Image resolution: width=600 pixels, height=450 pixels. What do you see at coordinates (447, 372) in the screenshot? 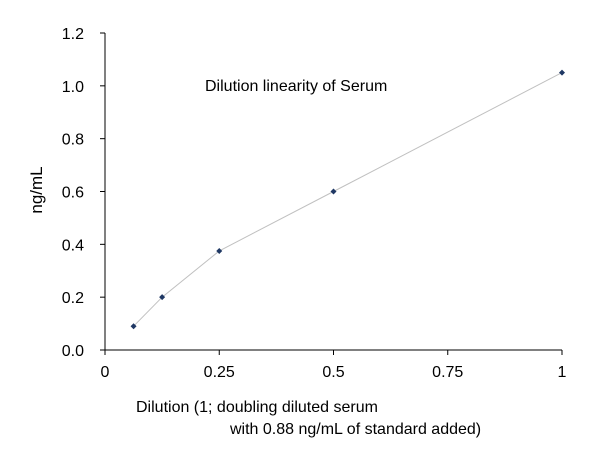
I see `x-tick-label: 0.75` at bounding box center [447, 372].